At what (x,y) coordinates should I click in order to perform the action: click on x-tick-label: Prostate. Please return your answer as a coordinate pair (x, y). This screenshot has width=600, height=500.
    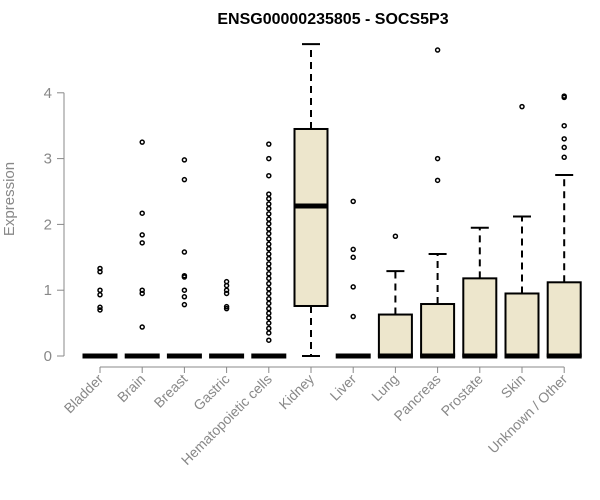
    Looking at the image, I should click on (462, 395).